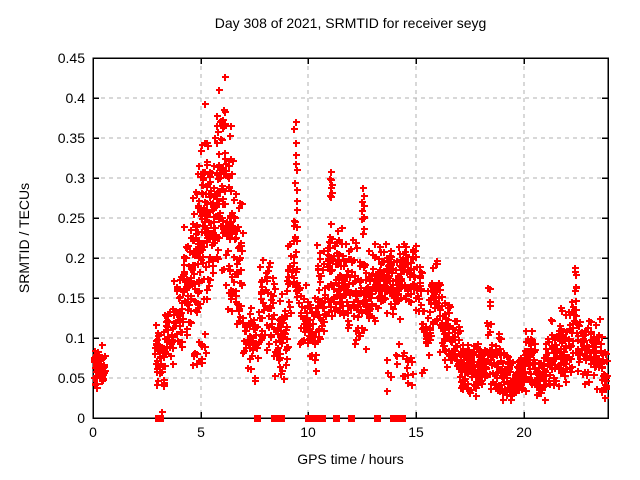 This screenshot has height=480, width=640. Describe the element at coordinates (75, 258) in the screenshot. I see `y-tick-label: 0.2` at that location.